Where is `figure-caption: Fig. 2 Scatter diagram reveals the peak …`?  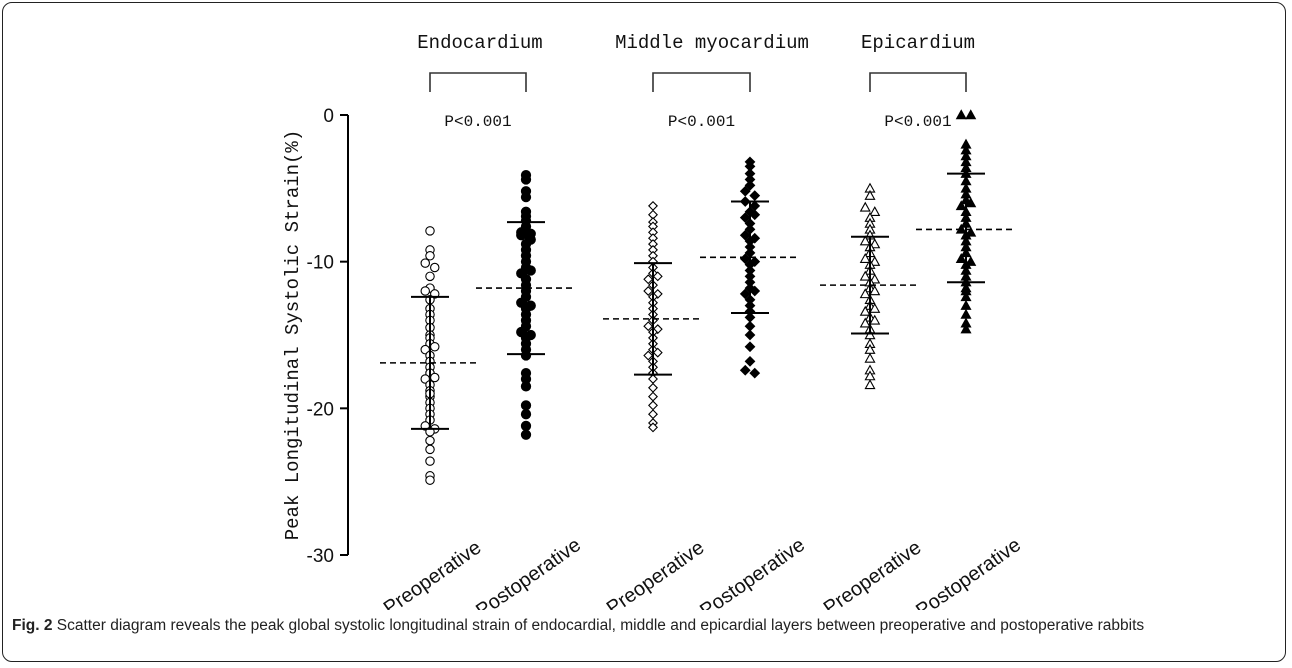 figure-caption: Fig. 2 Scatter diagram reveals the peak … is located at coordinates (646, 625).